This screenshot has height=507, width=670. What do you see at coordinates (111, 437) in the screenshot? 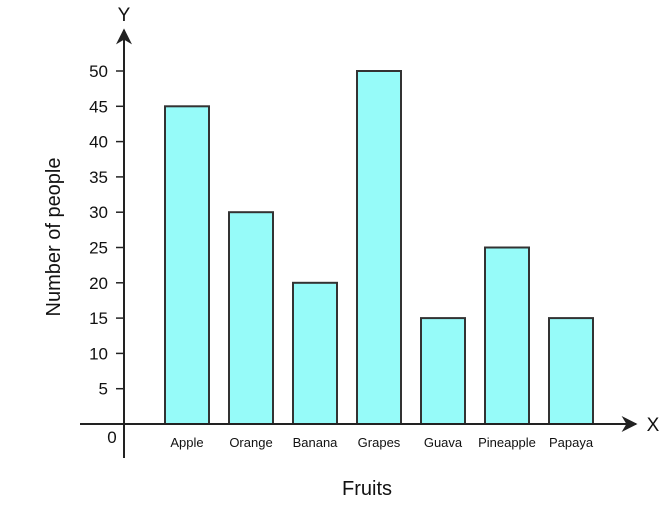
I see `origin-label: 0` at bounding box center [111, 437].